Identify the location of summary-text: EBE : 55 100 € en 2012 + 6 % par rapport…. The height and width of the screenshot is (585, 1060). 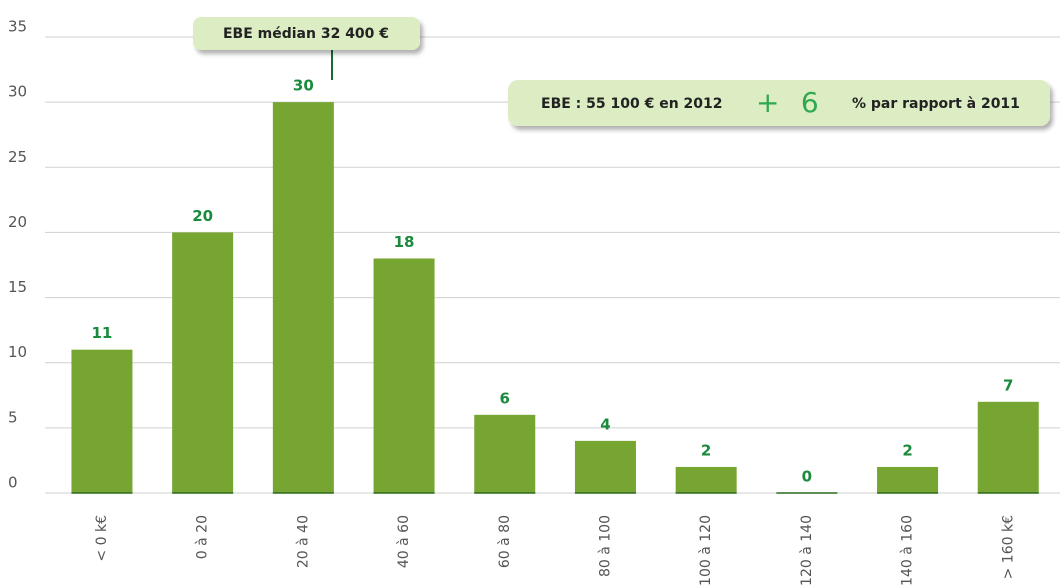
(780, 102).